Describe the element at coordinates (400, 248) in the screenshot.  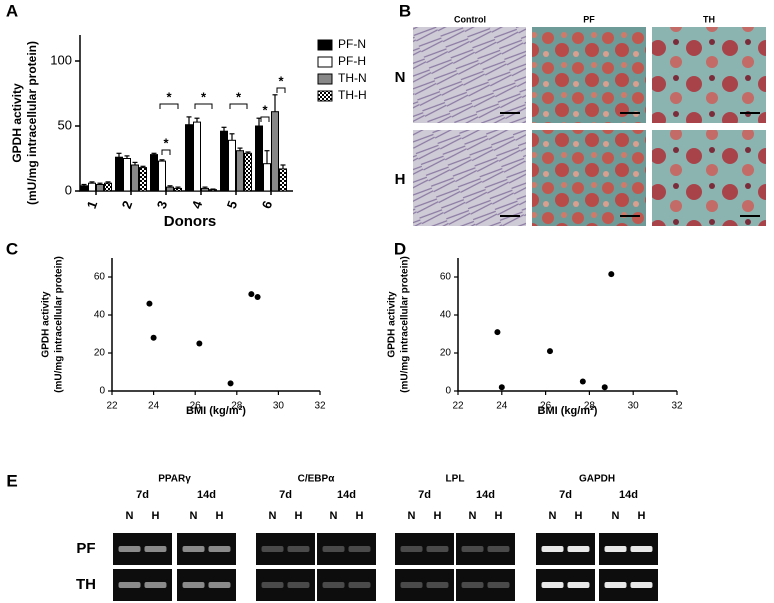
I see `panel-letter: D` at that location.